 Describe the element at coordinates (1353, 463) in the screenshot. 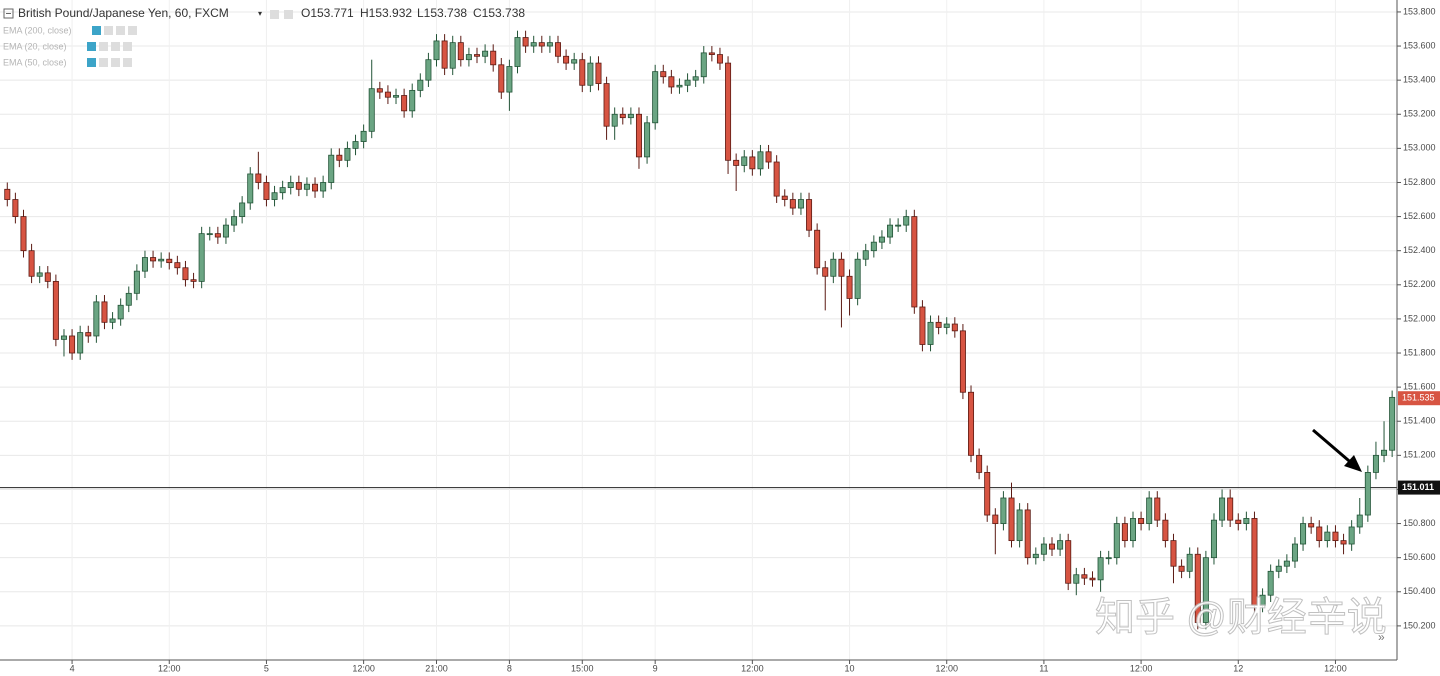

I see `annotation-arrowhead` at that location.